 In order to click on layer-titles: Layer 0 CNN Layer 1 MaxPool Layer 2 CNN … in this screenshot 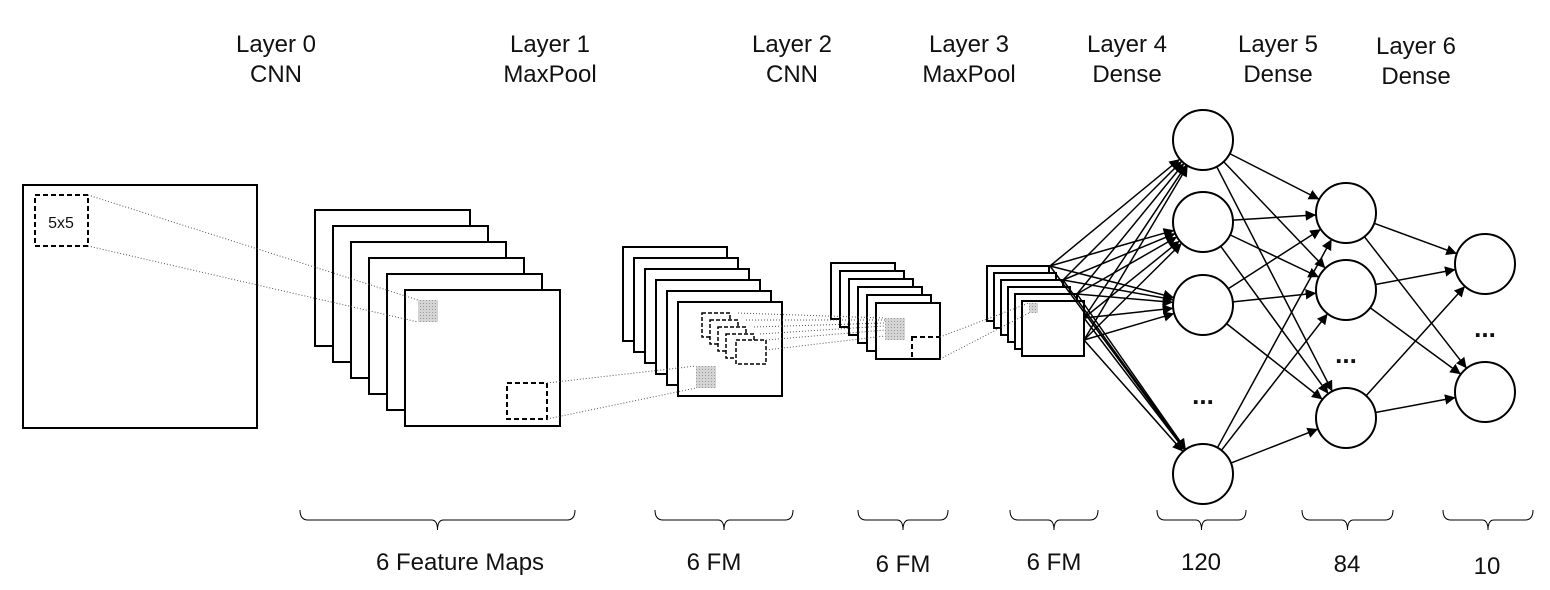, I will do `click(846, 60)`.